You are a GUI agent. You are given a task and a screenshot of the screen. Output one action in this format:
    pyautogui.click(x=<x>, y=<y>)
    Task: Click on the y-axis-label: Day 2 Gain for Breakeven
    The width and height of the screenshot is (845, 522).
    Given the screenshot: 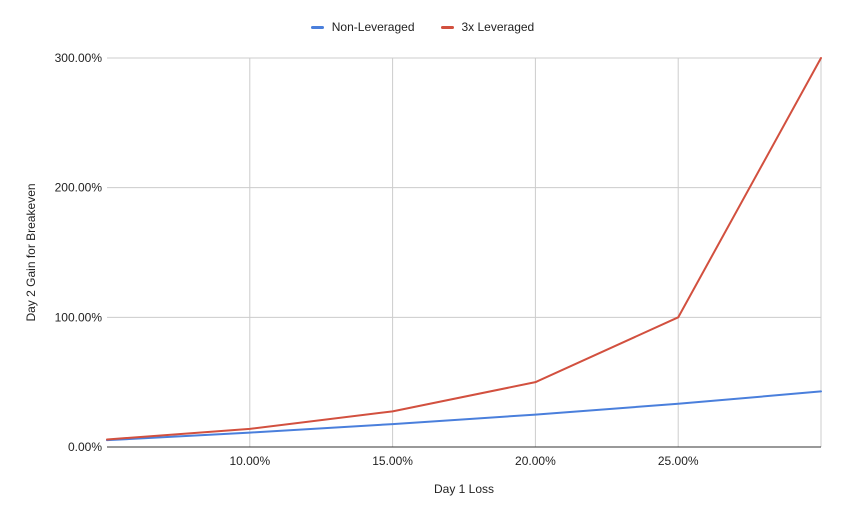 What is the action you would take?
    pyautogui.click(x=31, y=252)
    